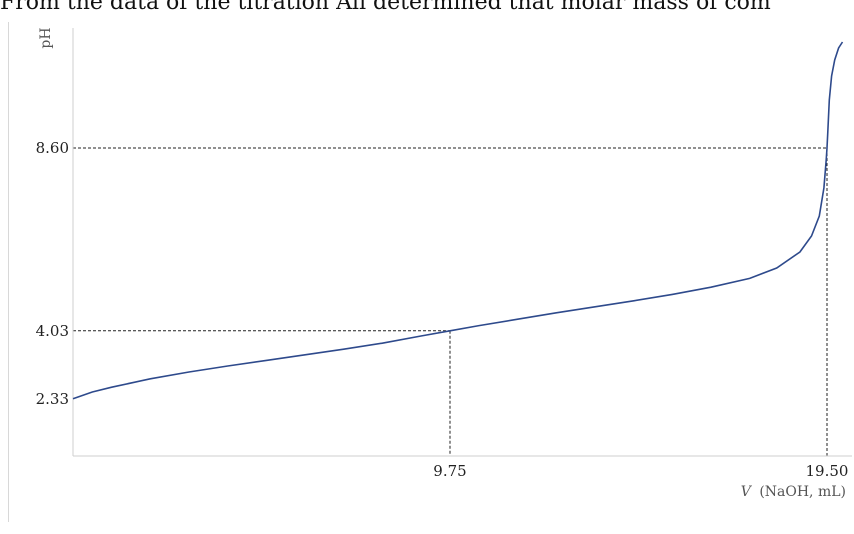 The height and width of the screenshot is (534, 854). What do you see at coordinates (52, 148) in the screenshot?
I see `y-tick-label: 8.60` at bounding box center [52, 148].